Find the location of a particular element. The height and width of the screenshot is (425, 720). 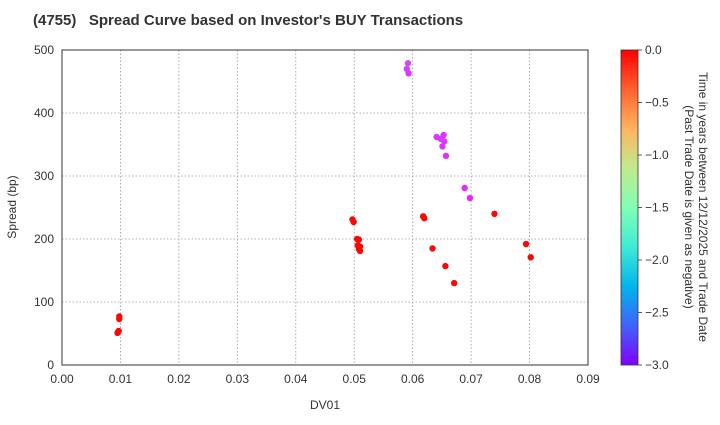

x-tick-label: 0.00 is located at coordinates (62, 379).